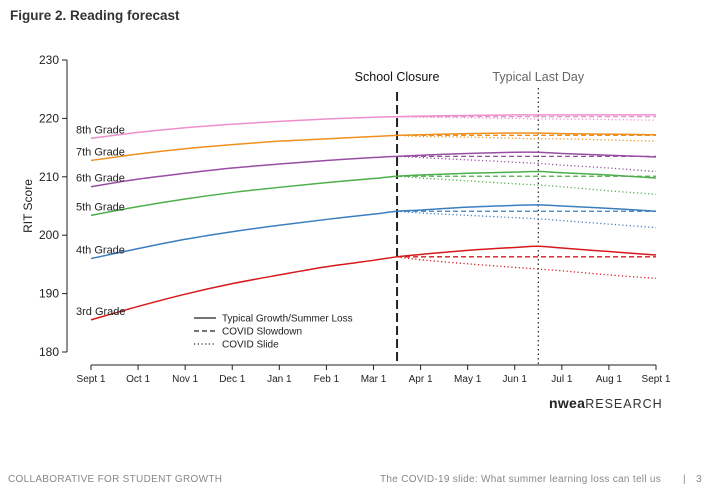 Image resolution: width=713 pixels, height=496 pixels. What do you see at coordinates (100, 179) in the screenshot?
I see `series-label-6th: 6th Grade` at bounding box center [100, 179].